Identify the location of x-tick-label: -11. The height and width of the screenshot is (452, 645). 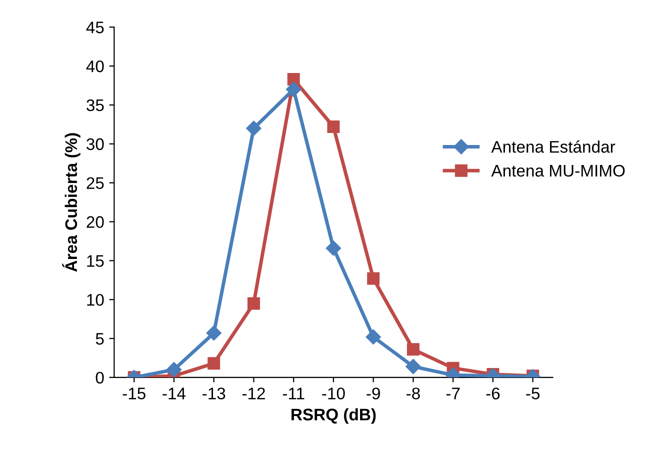
(293, 394).